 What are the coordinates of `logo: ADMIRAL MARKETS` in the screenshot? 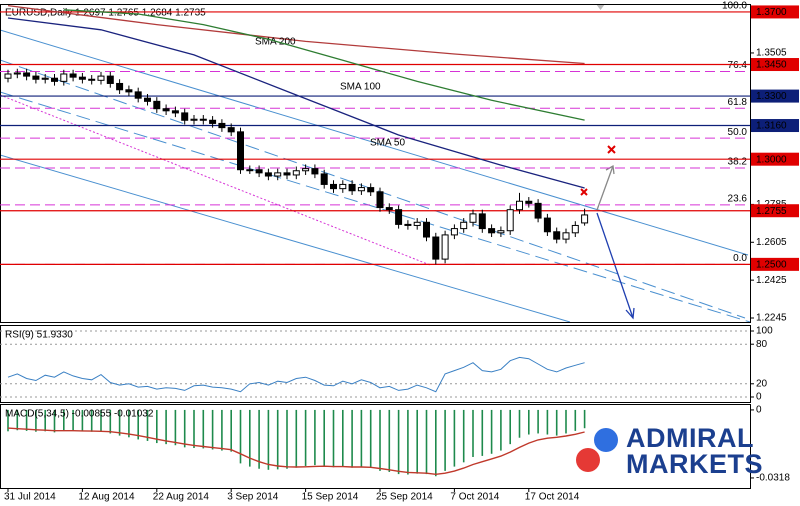 It's located at (669, 451).